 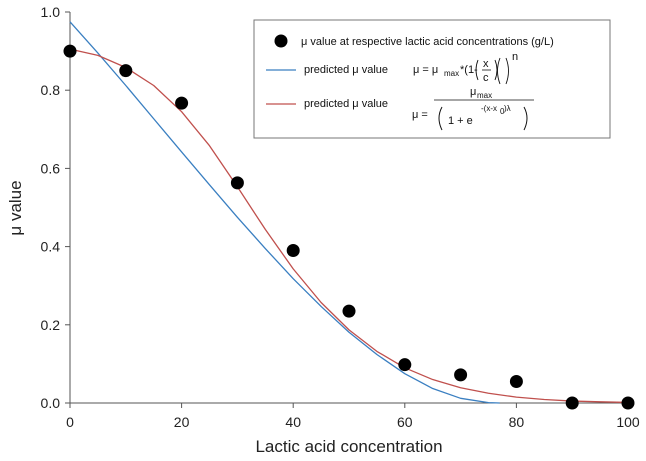 I want to click on eq-power-frac-num: x, so click(x=486, y=64).